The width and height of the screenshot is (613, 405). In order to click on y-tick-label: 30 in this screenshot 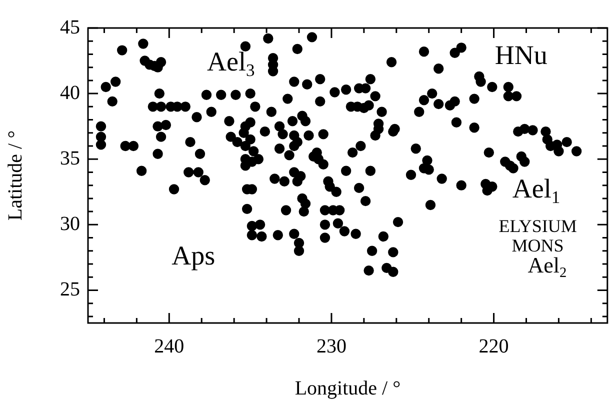, I will do `click(70, 223)`.